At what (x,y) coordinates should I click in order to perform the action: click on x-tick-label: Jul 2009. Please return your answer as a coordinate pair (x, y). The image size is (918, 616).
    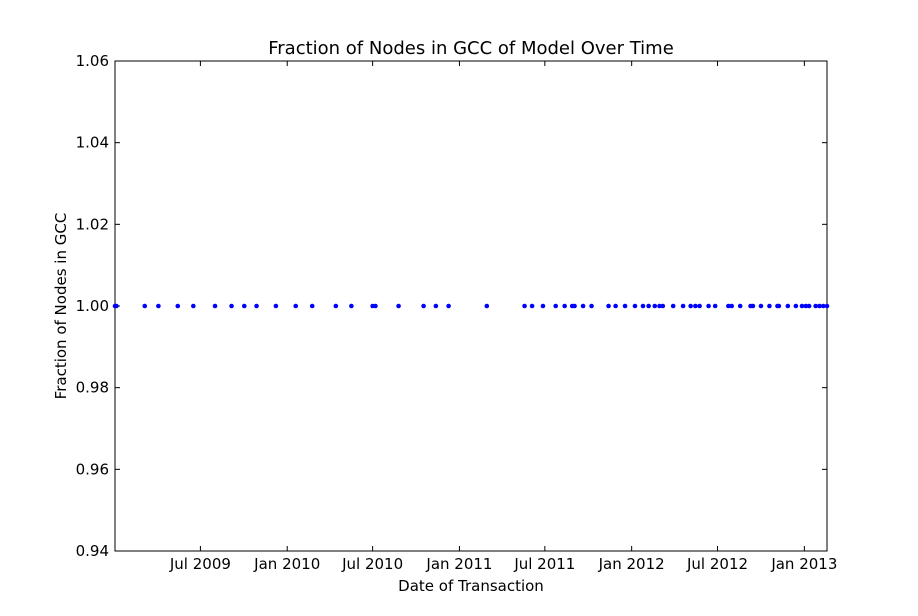
    Looking at the image, I should click on (200, 564).